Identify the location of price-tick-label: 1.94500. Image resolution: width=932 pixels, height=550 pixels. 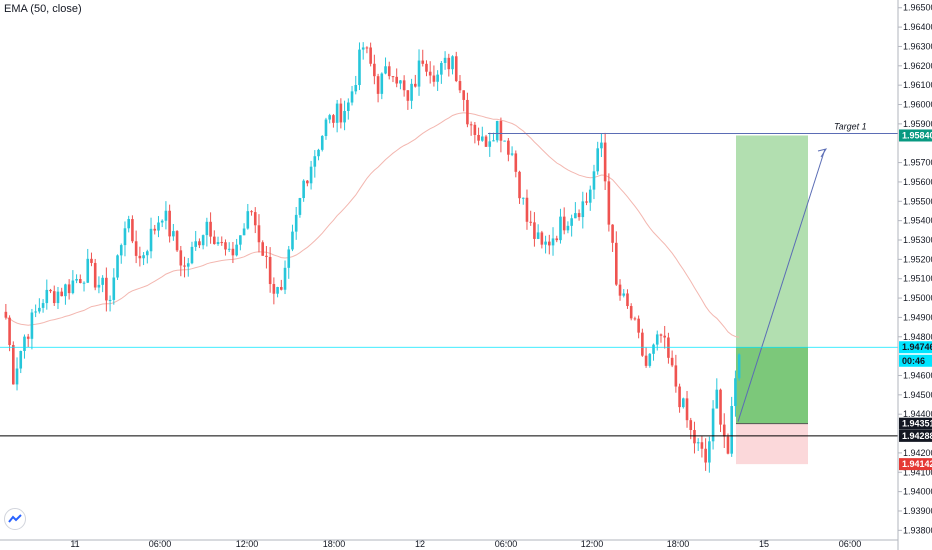
(917, 395).